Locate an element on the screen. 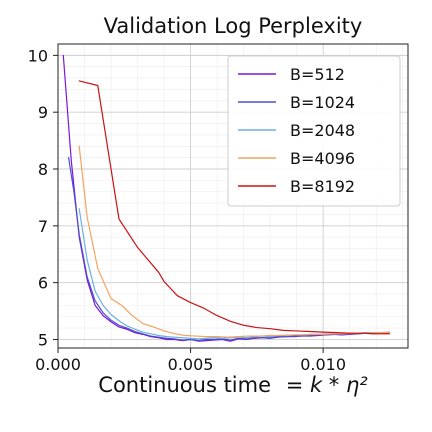 The height and width of the screenshot is (432, 432). legend-label: B=2048 is located at coordinates (322, 130).